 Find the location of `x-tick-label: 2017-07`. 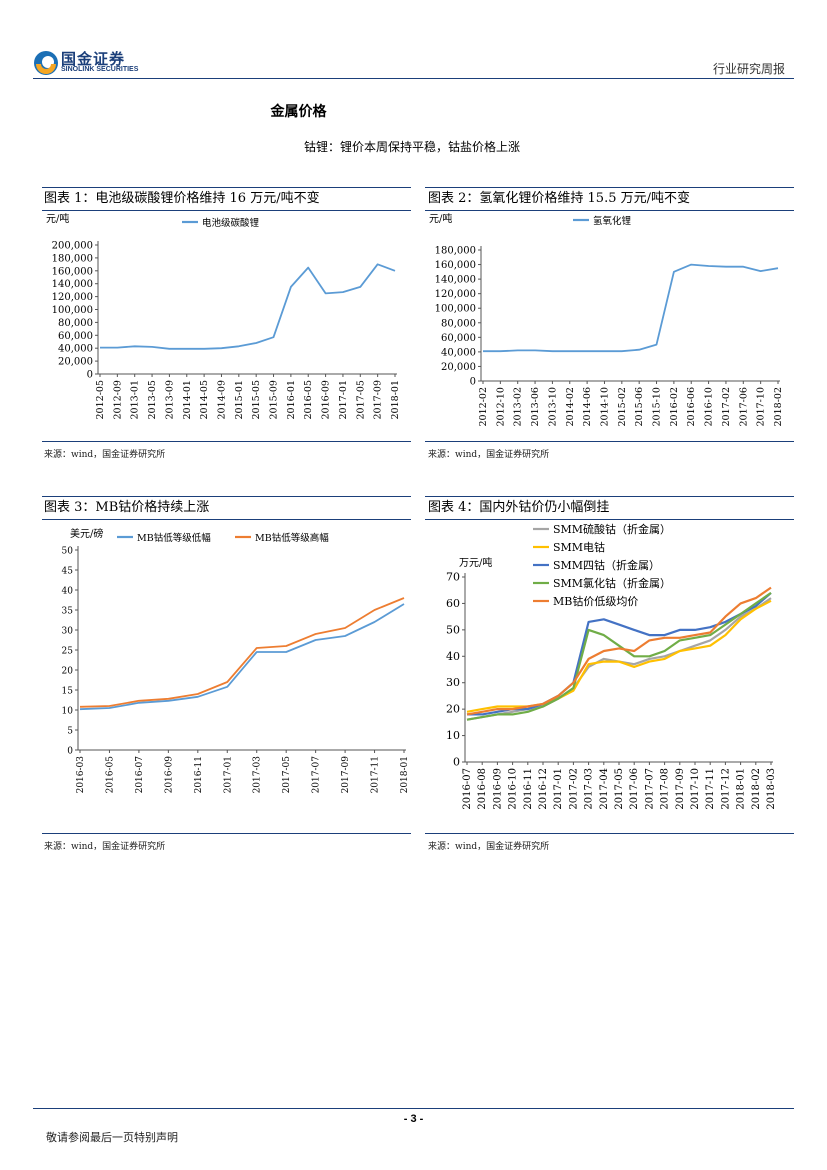

x-tick-label: 2017-07 is located at coordinates (317, 775).